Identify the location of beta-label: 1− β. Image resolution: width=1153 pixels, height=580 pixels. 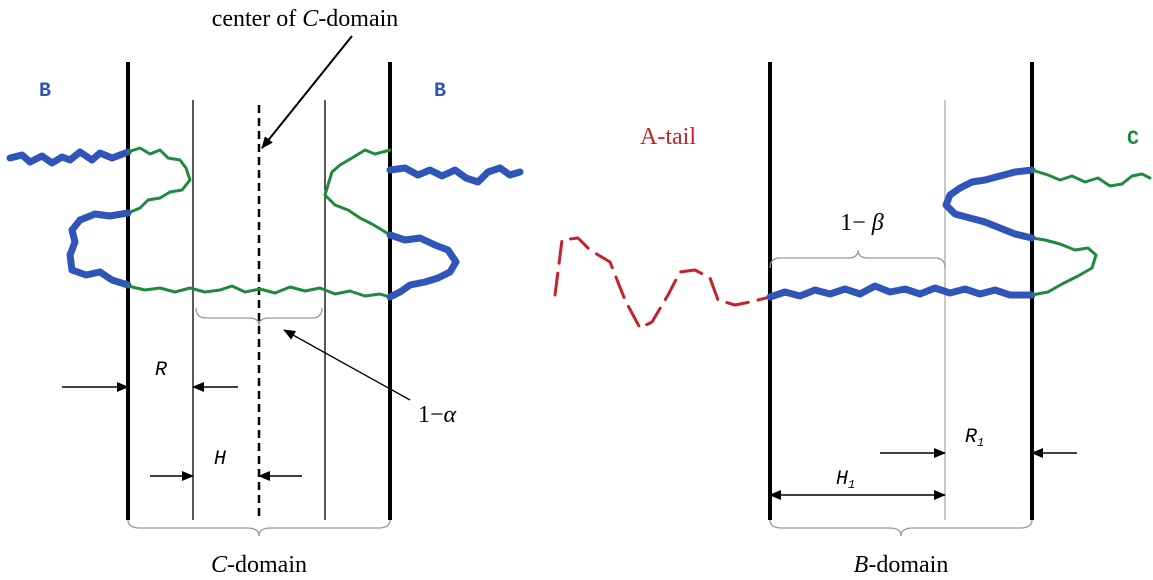
(862, 223).